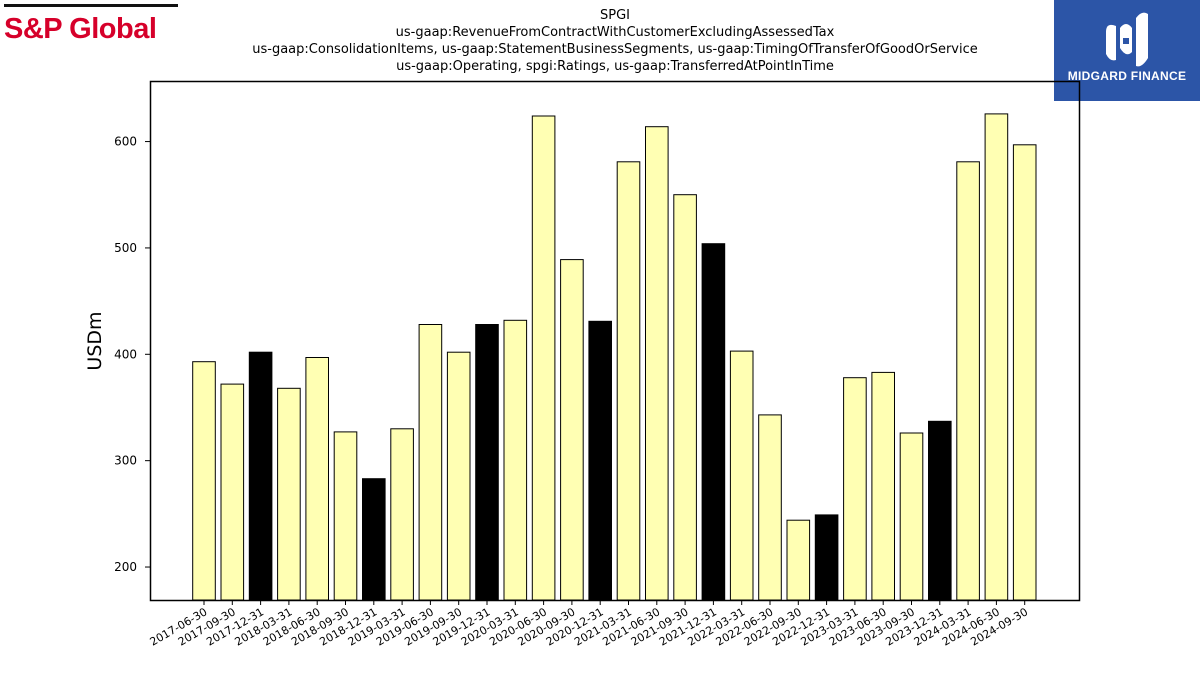 The image size is (1200, 675). Describe the element at coordinates (1127, 76) in the screenshot. I see `midgard-finance-logo-text: MIDGARD FINANCE` at that location.